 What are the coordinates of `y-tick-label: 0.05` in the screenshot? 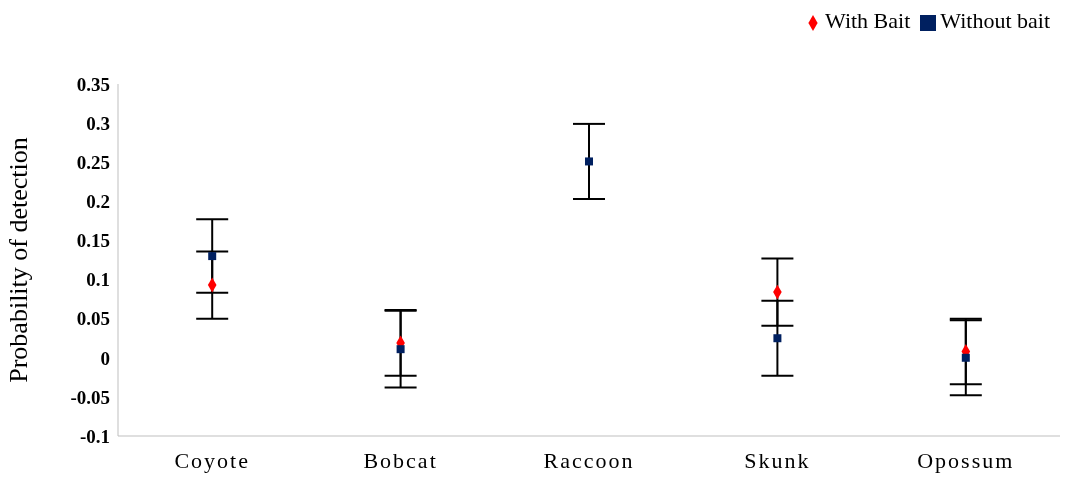 It's located at (93, 319).